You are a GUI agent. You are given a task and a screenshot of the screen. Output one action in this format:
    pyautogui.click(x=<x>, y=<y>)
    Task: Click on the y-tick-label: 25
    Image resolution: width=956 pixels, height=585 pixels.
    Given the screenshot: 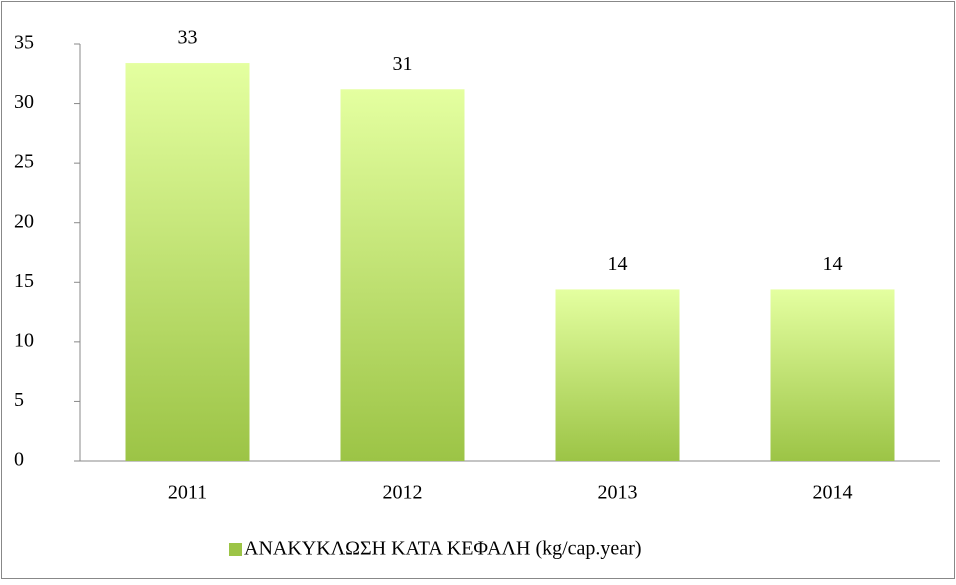 What is the action you would take?
    pyautogui.click(x=24, y=162)
    